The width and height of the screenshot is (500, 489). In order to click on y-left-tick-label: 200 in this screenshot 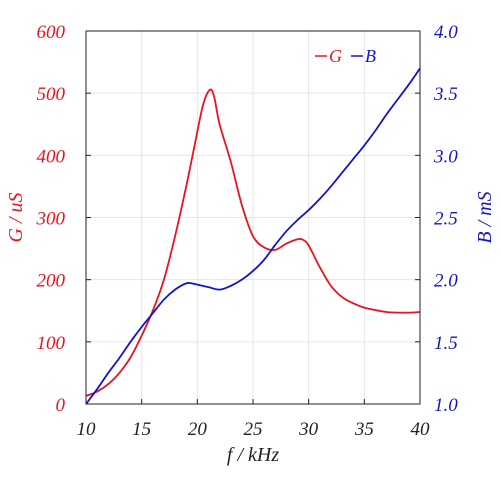, I will do `click(51, 281)`.